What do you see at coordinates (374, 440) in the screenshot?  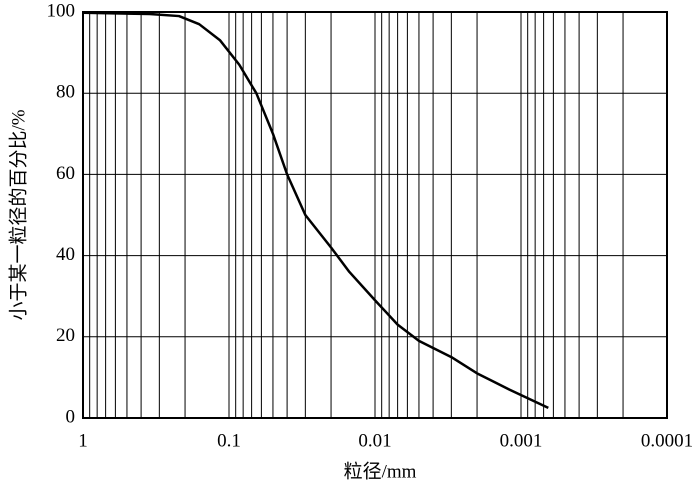 I see `x-tick-label: 0.01` at bounding box center [374, 440].